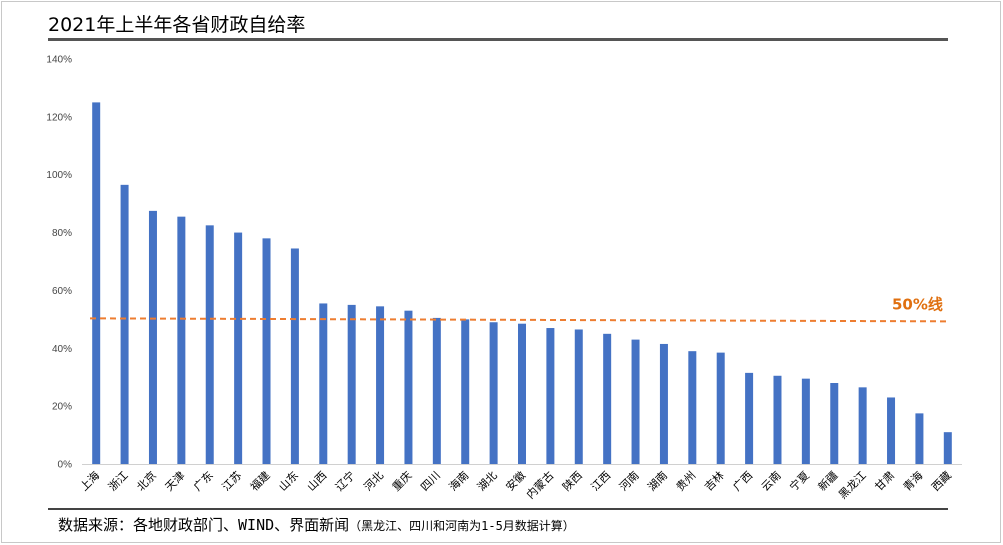 The image size is (1003, 545). I want to click on y-tick-label: 80%, so click(62, 233).